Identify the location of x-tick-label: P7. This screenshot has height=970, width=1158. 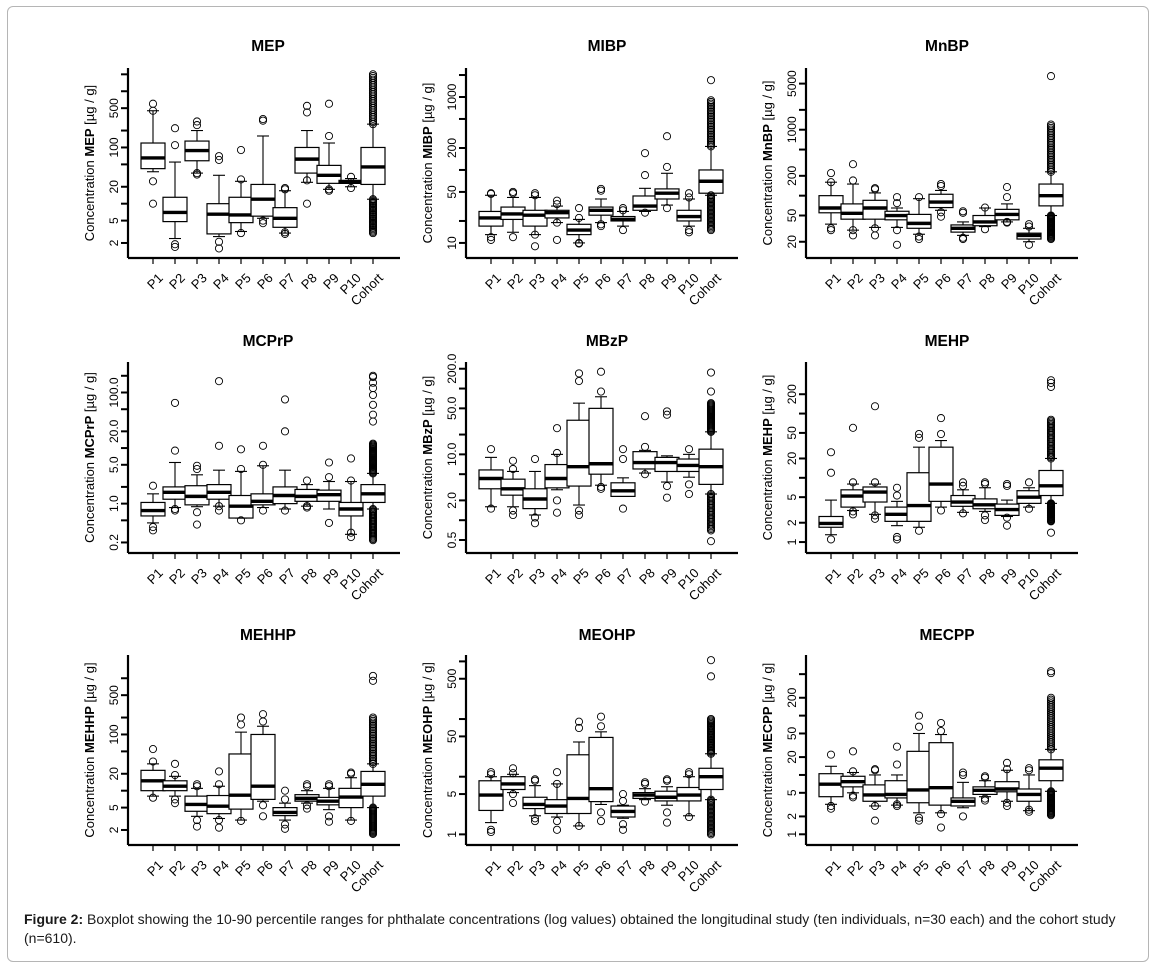
(625, 868).